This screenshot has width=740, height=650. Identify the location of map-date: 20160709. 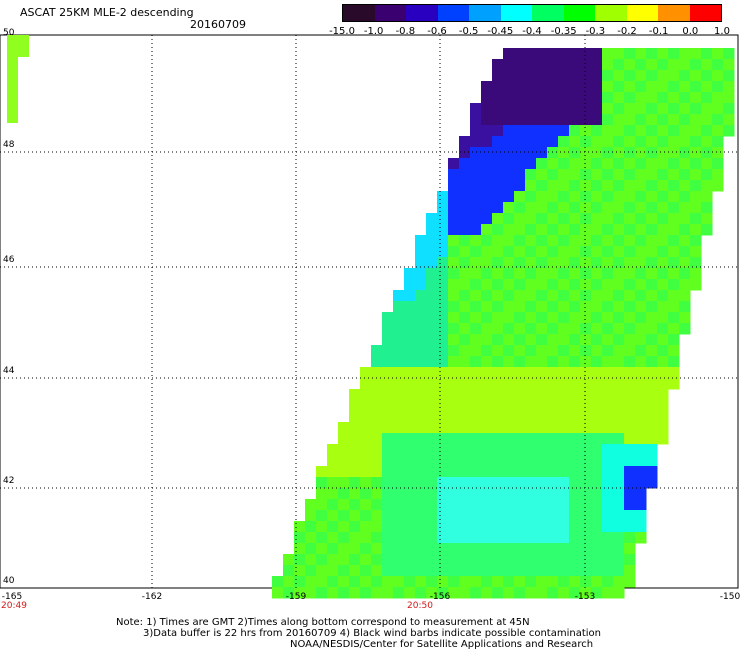
(218, 24).